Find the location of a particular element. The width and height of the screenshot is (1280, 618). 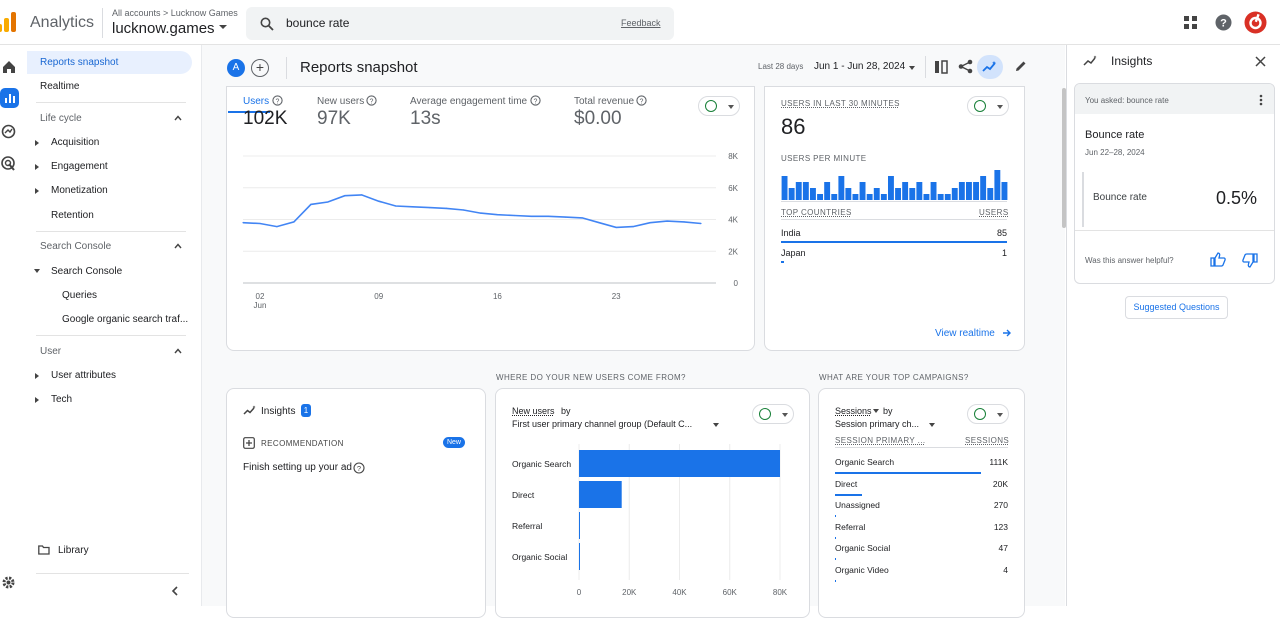

nav-section-search-console: Search Console is located at coordinates (76, 246).